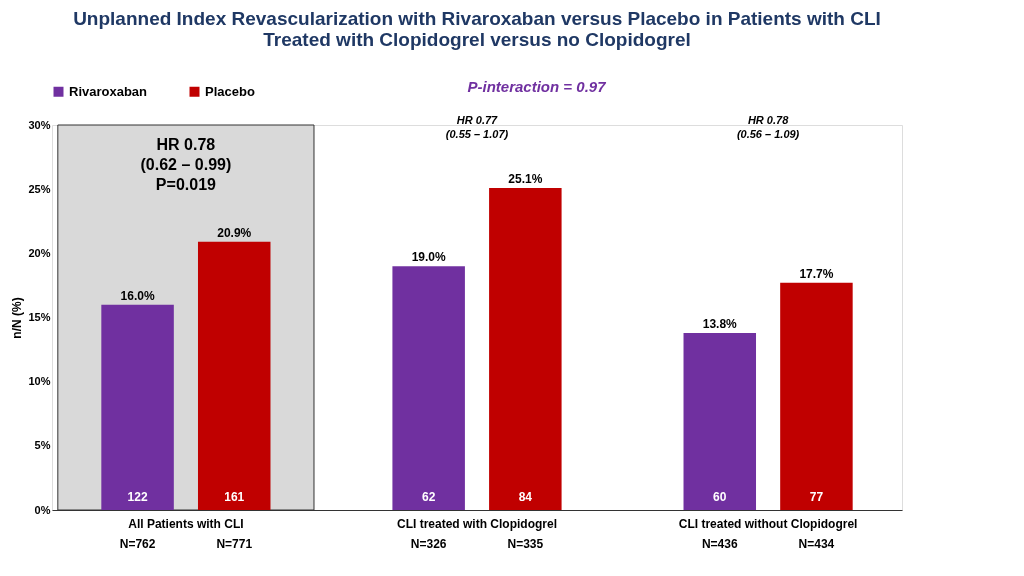  I want to click on data-label: 25.1%, so click(525, 178).